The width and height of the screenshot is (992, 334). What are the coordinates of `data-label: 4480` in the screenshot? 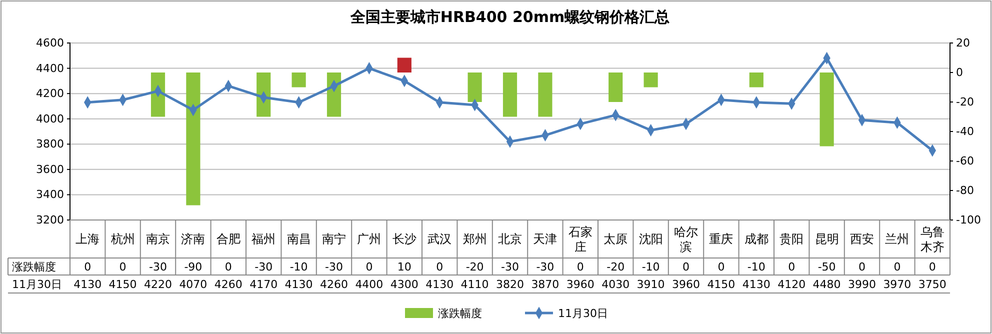 It's located at (826, 284).